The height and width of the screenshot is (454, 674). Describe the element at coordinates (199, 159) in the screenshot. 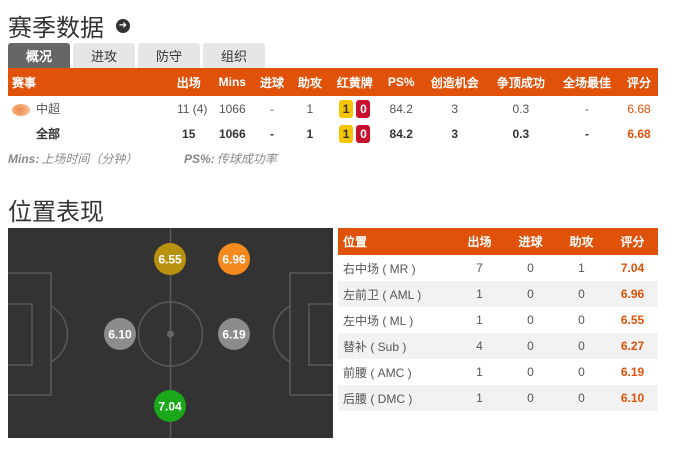

I see `note-key: PS%:` at that location.